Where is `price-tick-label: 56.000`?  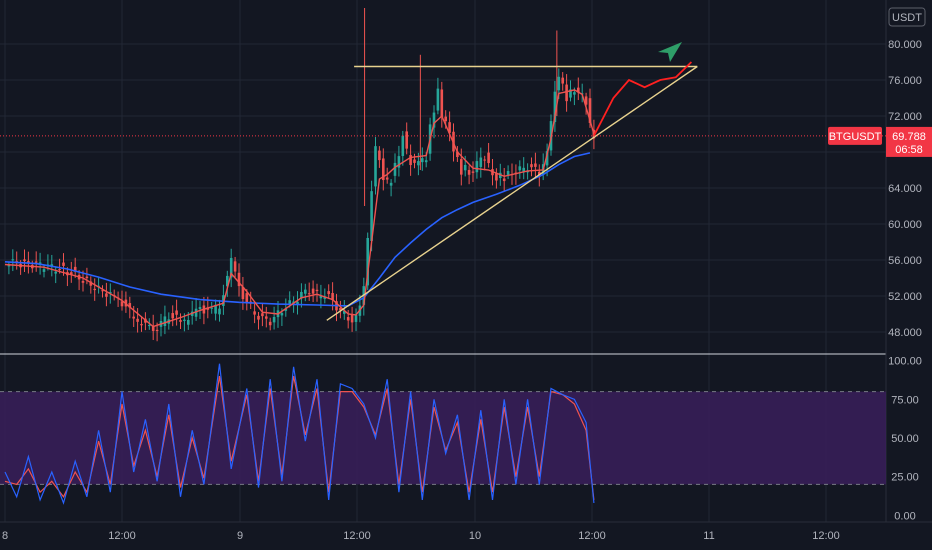 price-tick-label: 56.000 is located at coordinates (905, 261).